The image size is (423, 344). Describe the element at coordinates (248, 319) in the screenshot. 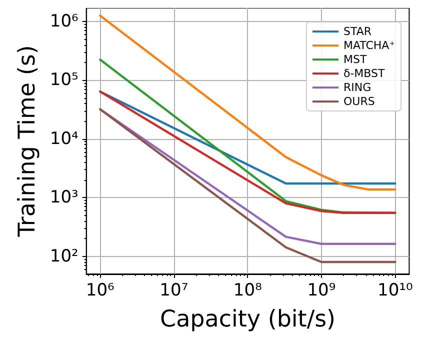

I see `x-axis-title: Capacity (bit/s)` at that location.